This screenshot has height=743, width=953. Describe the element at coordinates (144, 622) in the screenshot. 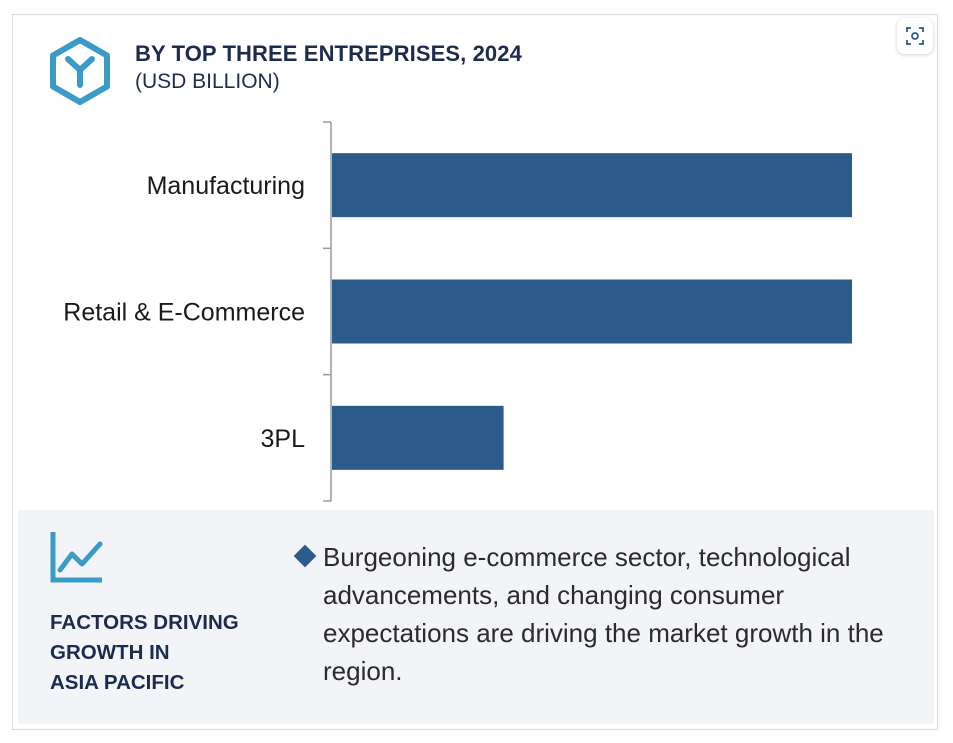

I see `factors-label-line: FACTORS DRIVING` at that location.